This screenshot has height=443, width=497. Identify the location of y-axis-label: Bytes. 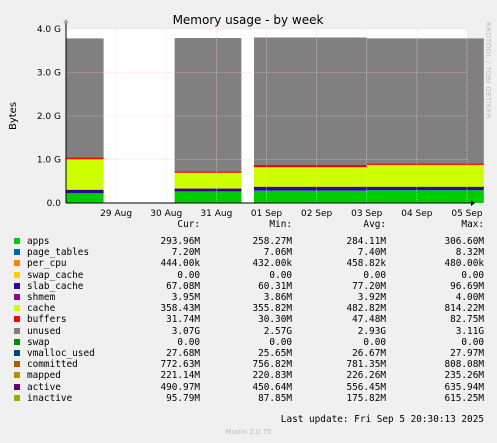
(13, 116).